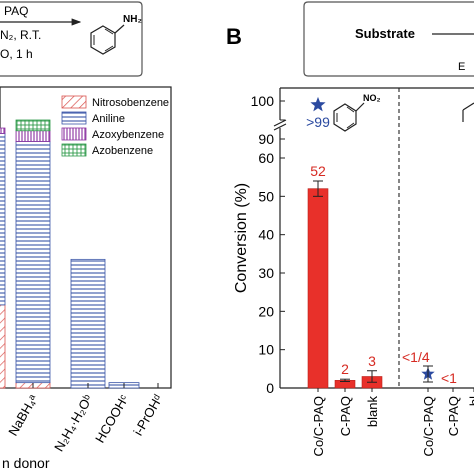 The height and width of the screenshot is (474, 474). What do you see at coordinates (16, 54) in the screenshot?
I see `scheme-line-3: O, 1 h` at bounding box center [16, 54].